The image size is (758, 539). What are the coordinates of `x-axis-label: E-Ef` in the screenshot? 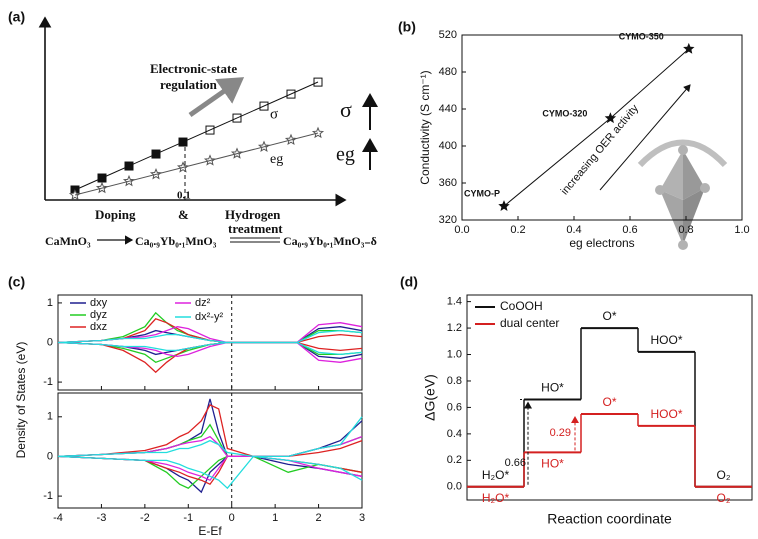 It's located at (210, 531).